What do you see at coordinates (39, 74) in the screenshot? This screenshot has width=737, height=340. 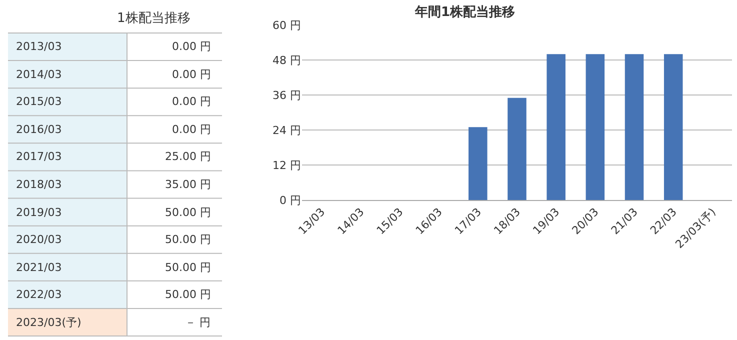 I see `category-label: 2014/03` at bounding box center [39, 74].